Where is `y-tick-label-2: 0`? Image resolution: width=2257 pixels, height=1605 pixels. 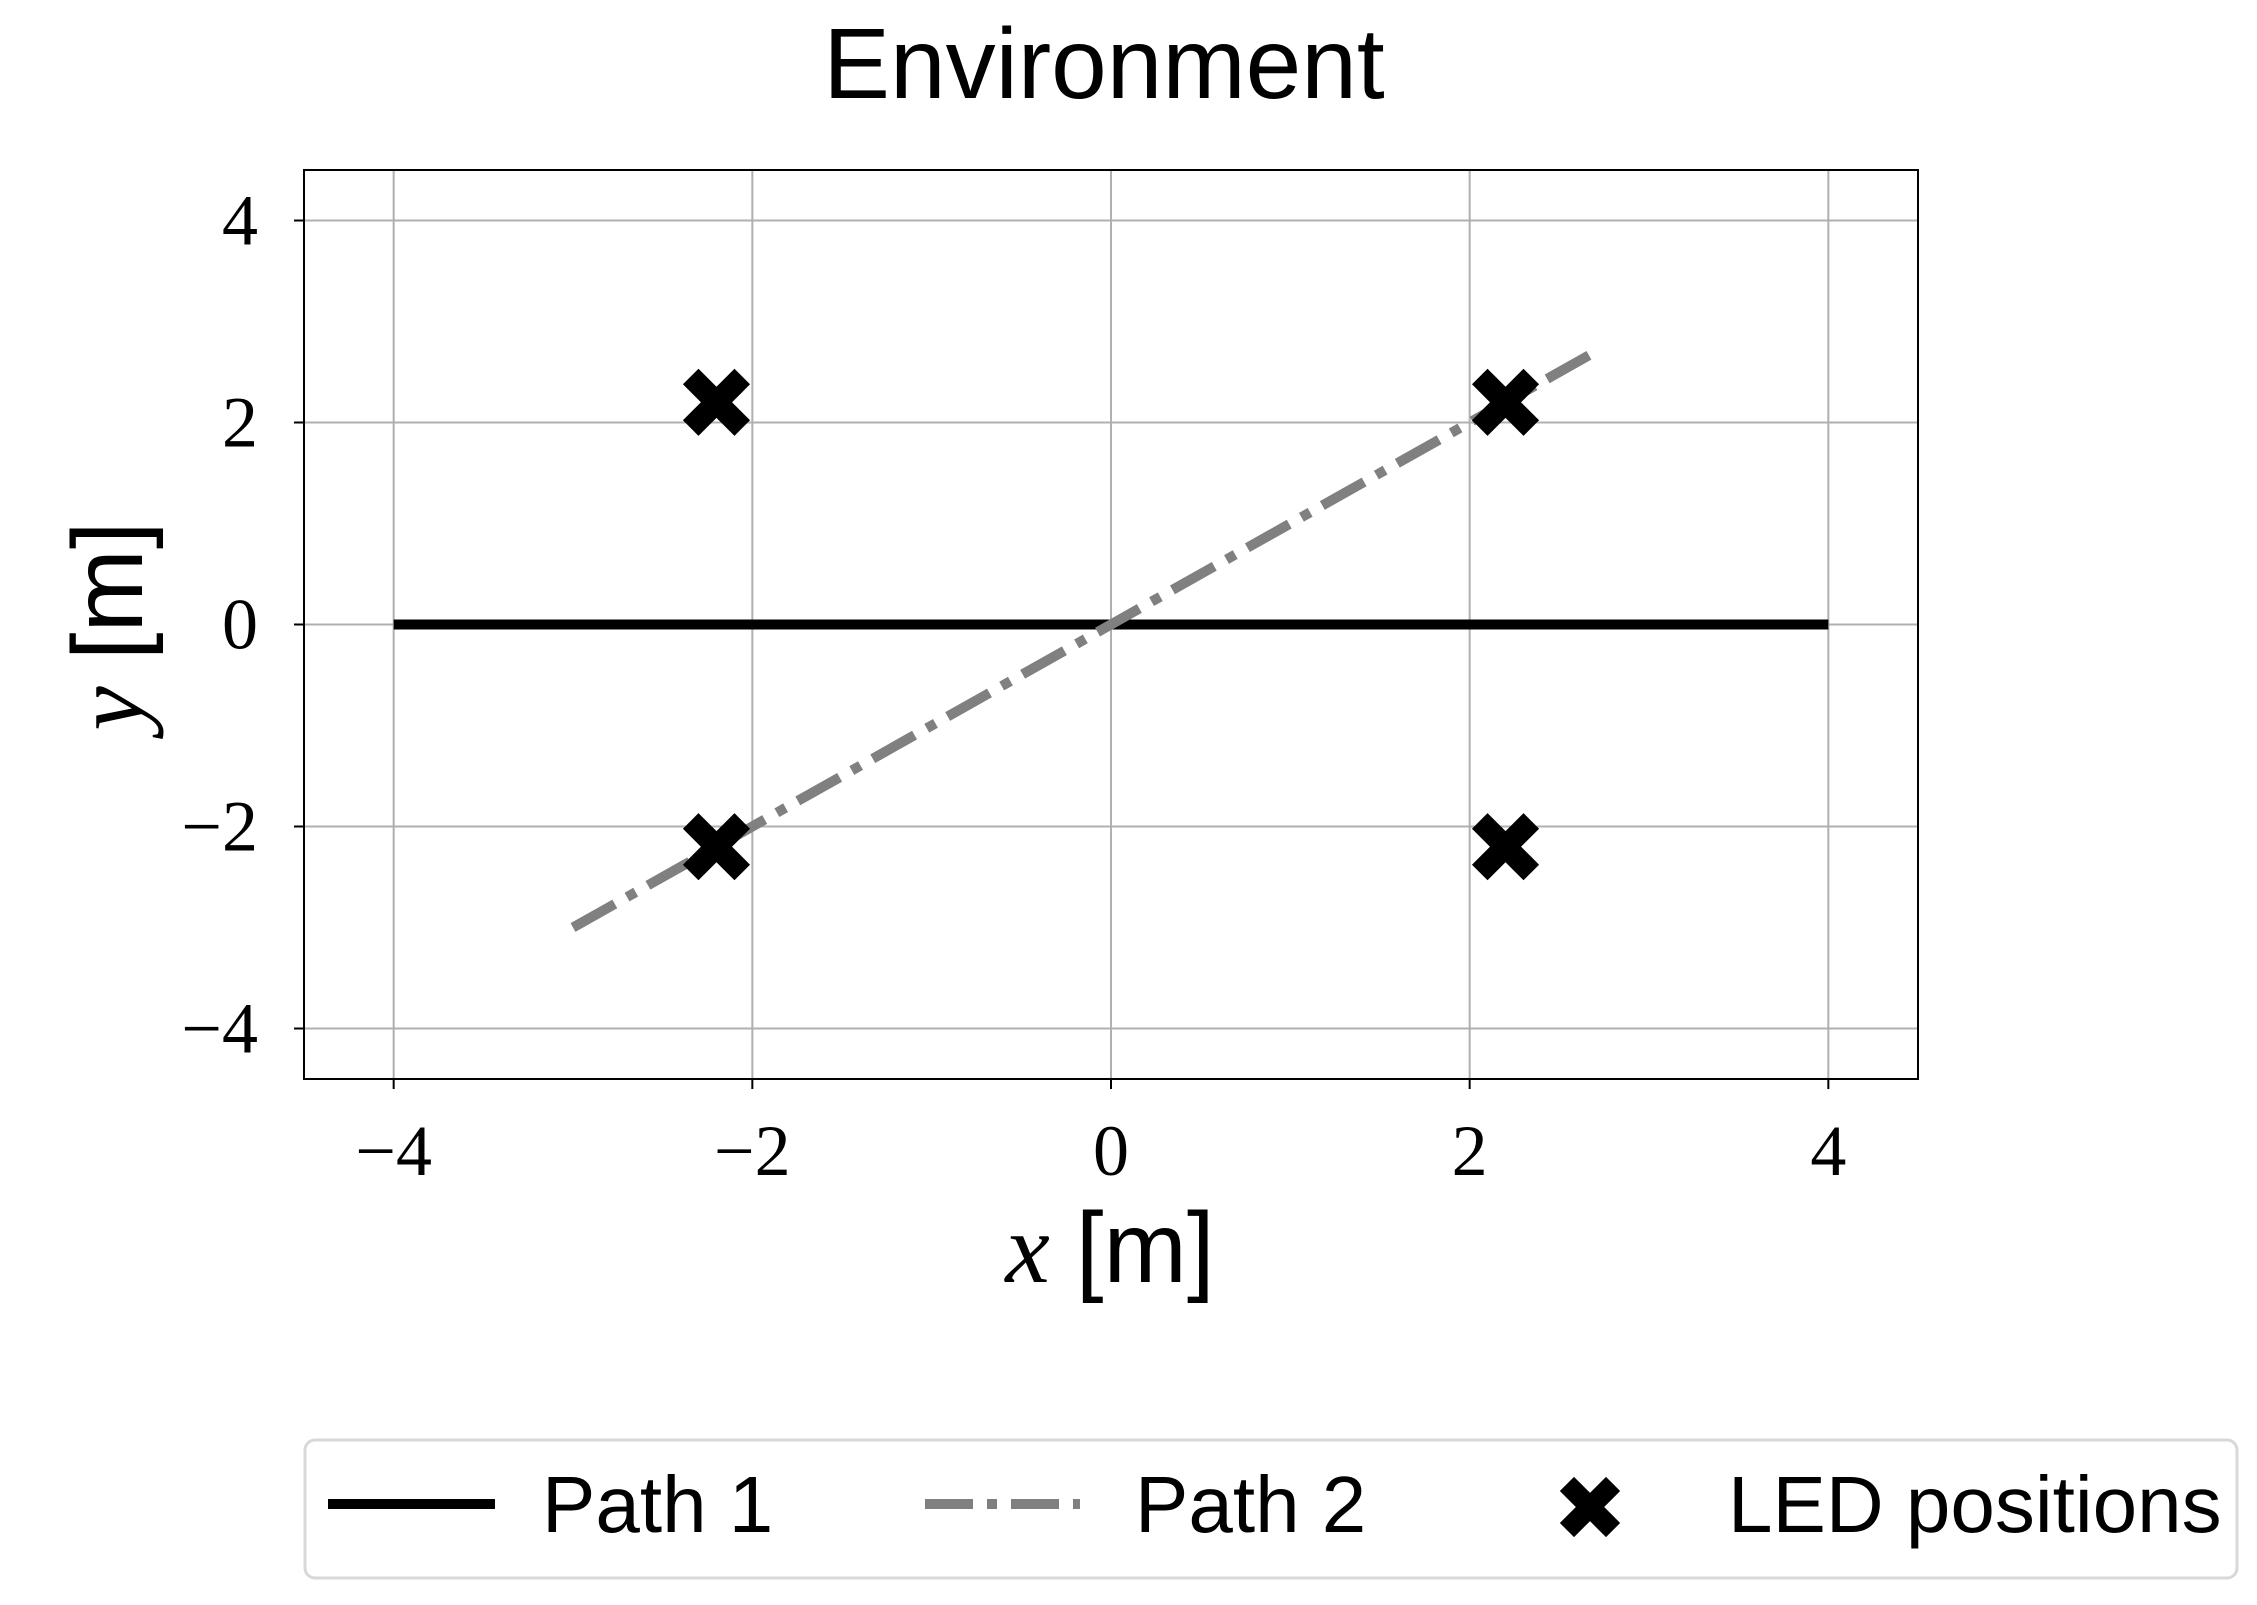
y-tick-label-2: 0 is located at coordinates (240, 625).